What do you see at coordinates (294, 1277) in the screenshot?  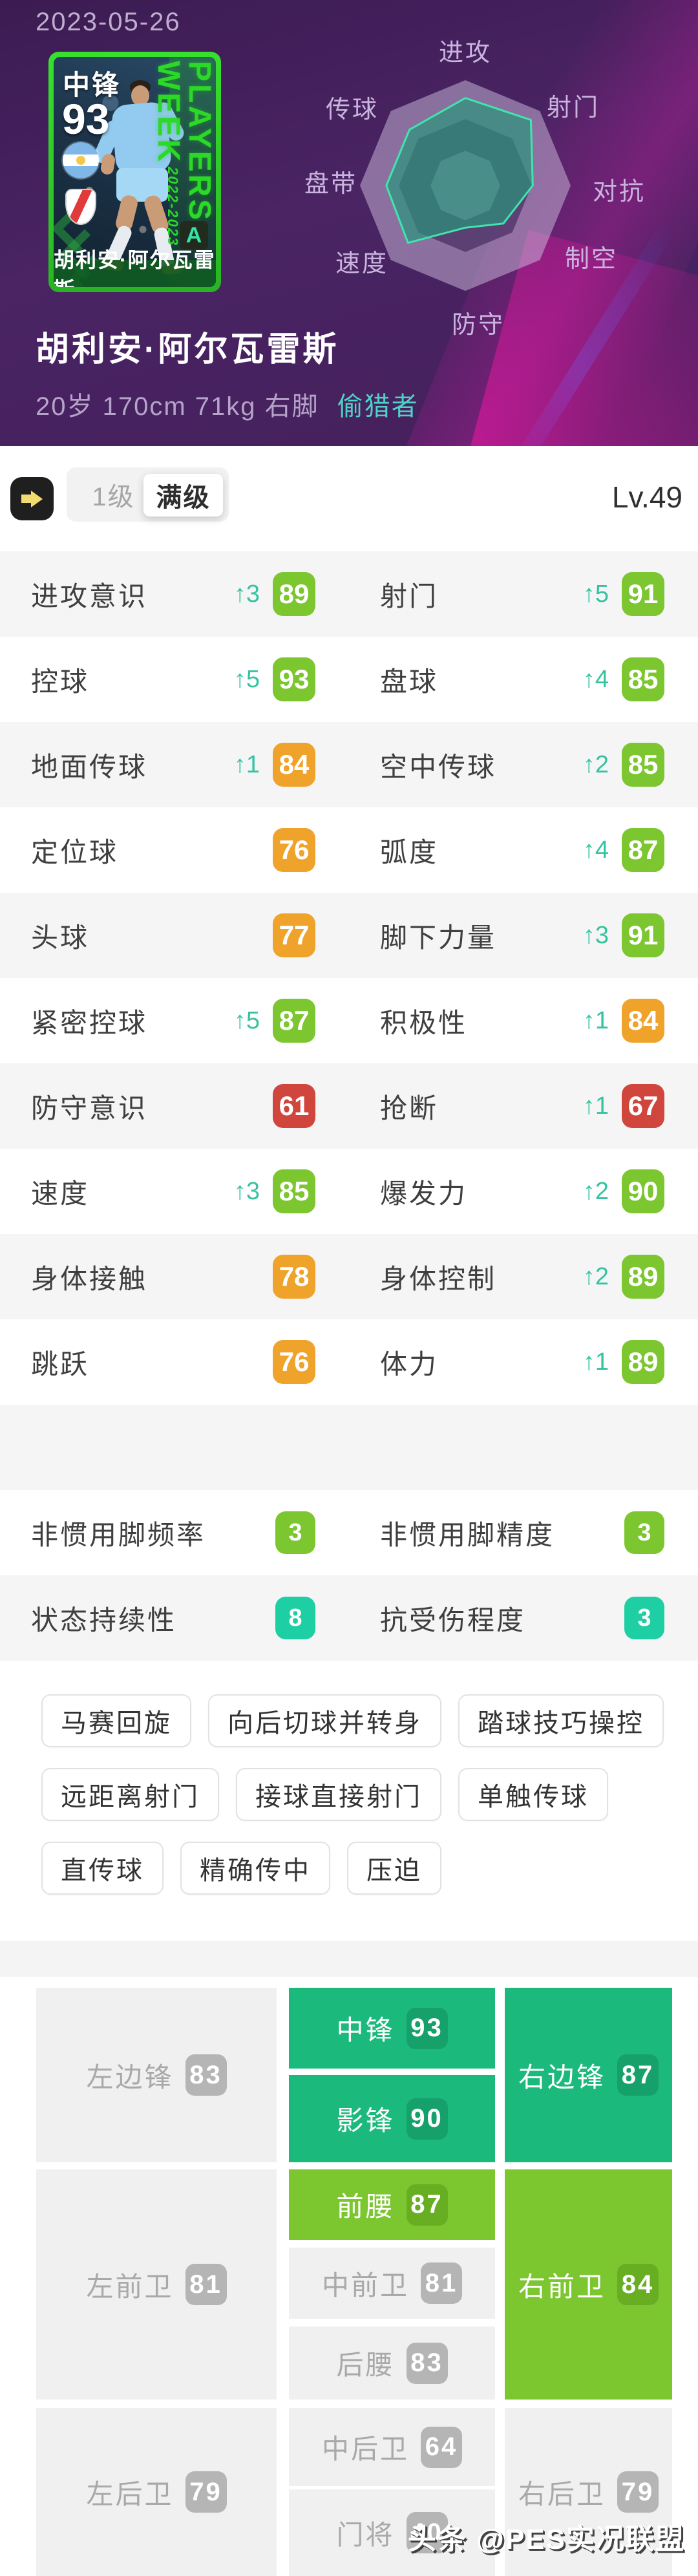 I see `stat-value-badge: 78` at bounding box center [294, 1277].